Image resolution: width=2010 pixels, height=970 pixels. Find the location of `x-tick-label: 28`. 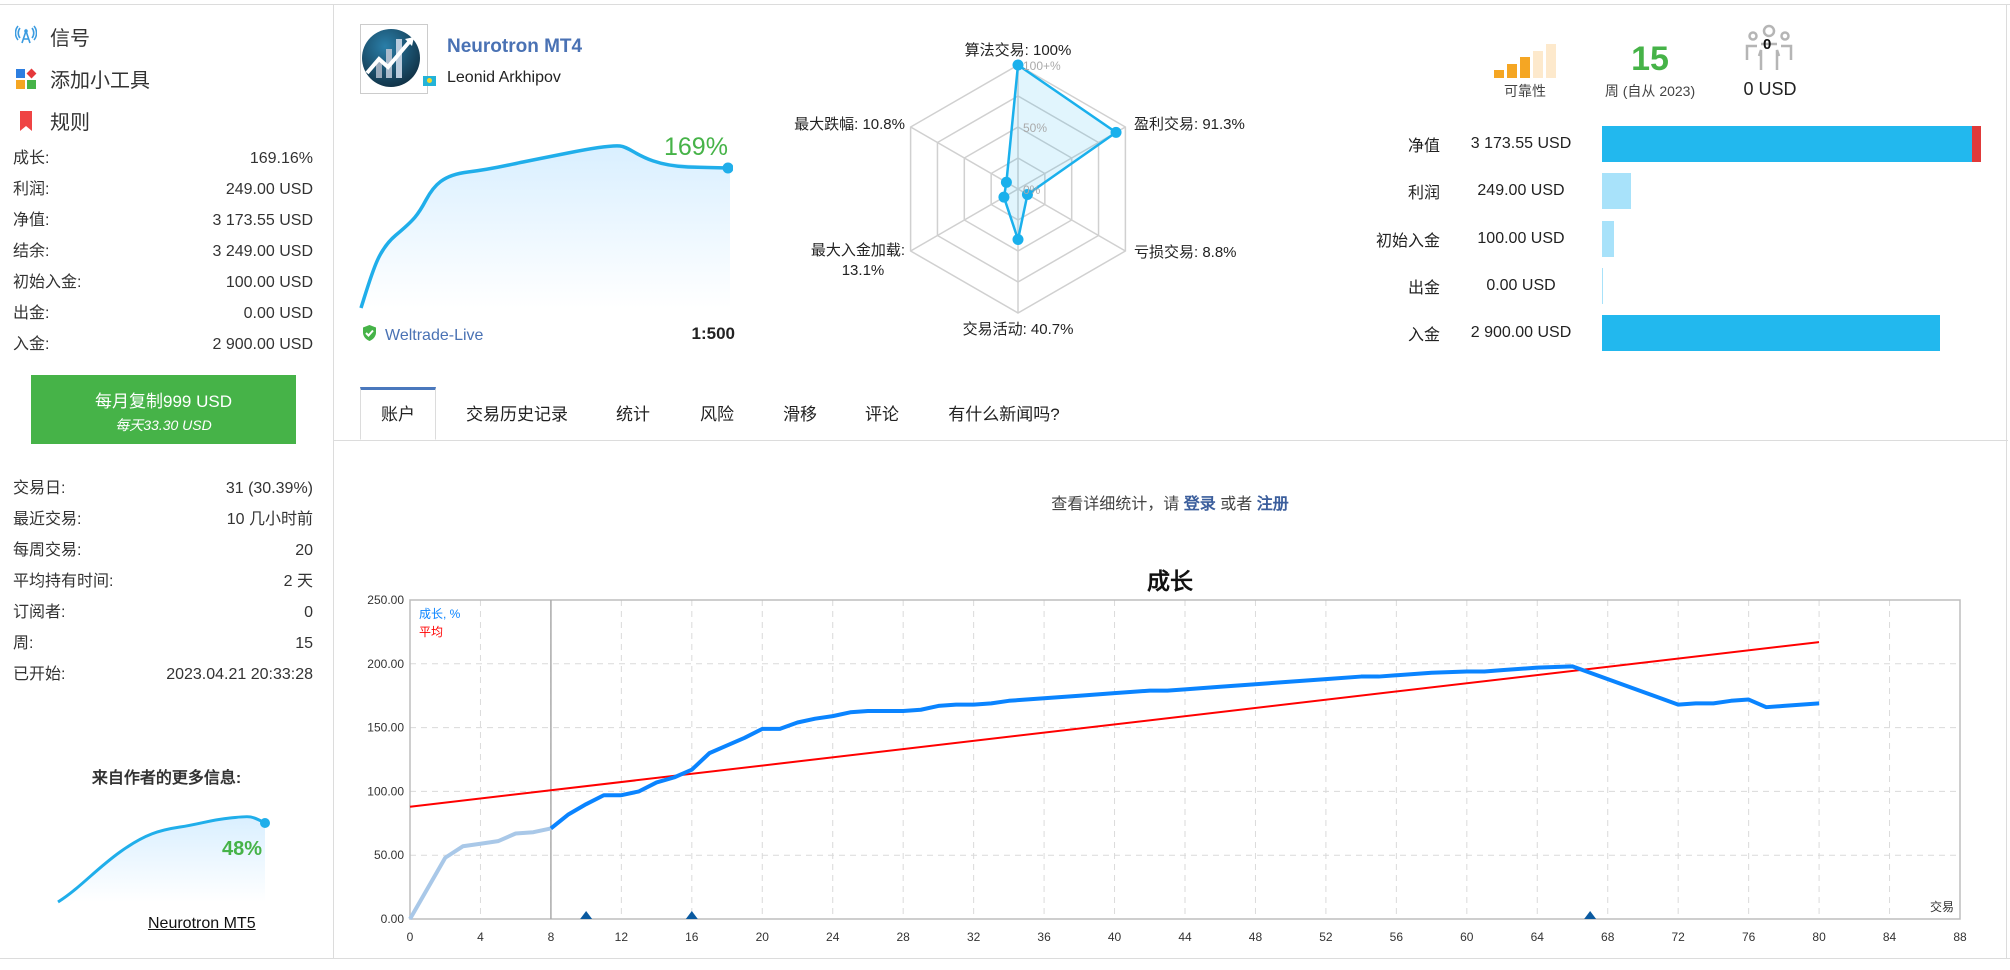

x-tick-label: 28 is located at coordinates (904, 937).